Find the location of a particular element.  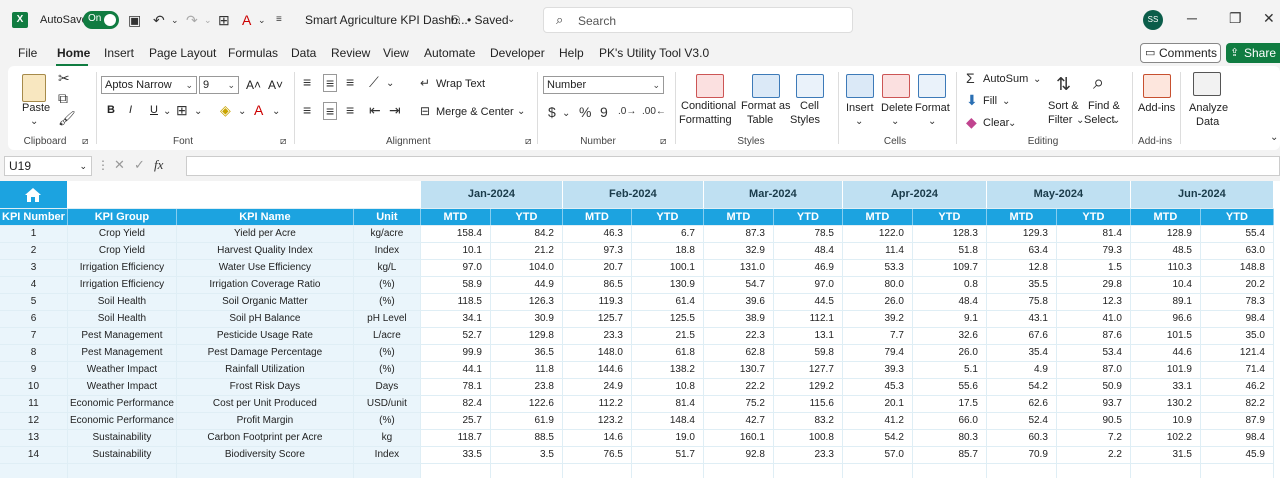

delete-cells-icon is located at coordinates (896, 86).